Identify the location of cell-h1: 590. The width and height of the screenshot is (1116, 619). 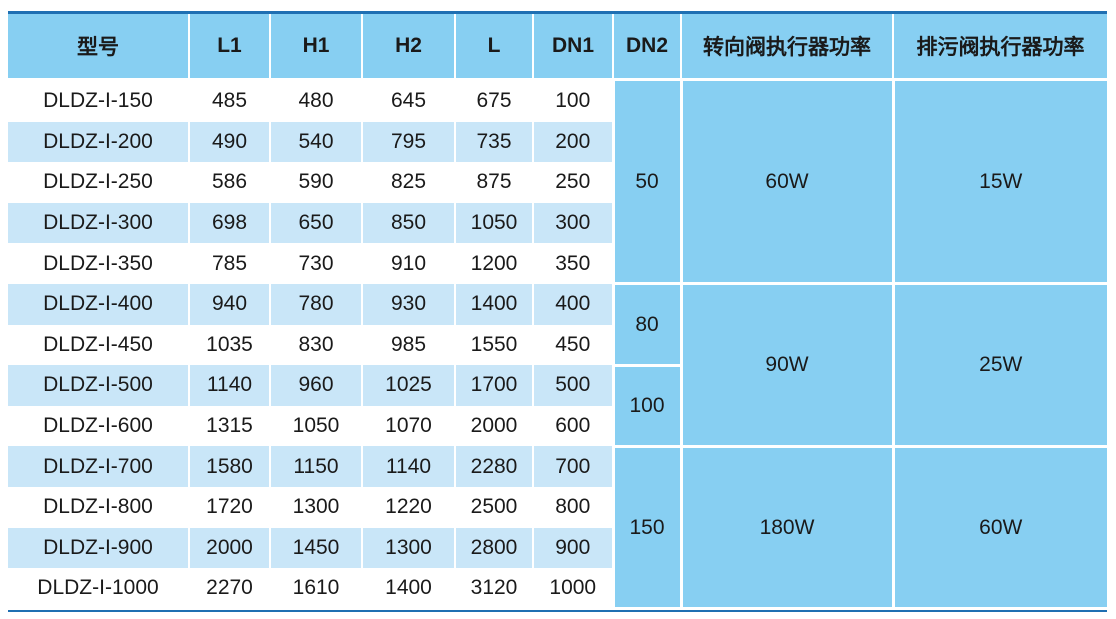
(315, 182).